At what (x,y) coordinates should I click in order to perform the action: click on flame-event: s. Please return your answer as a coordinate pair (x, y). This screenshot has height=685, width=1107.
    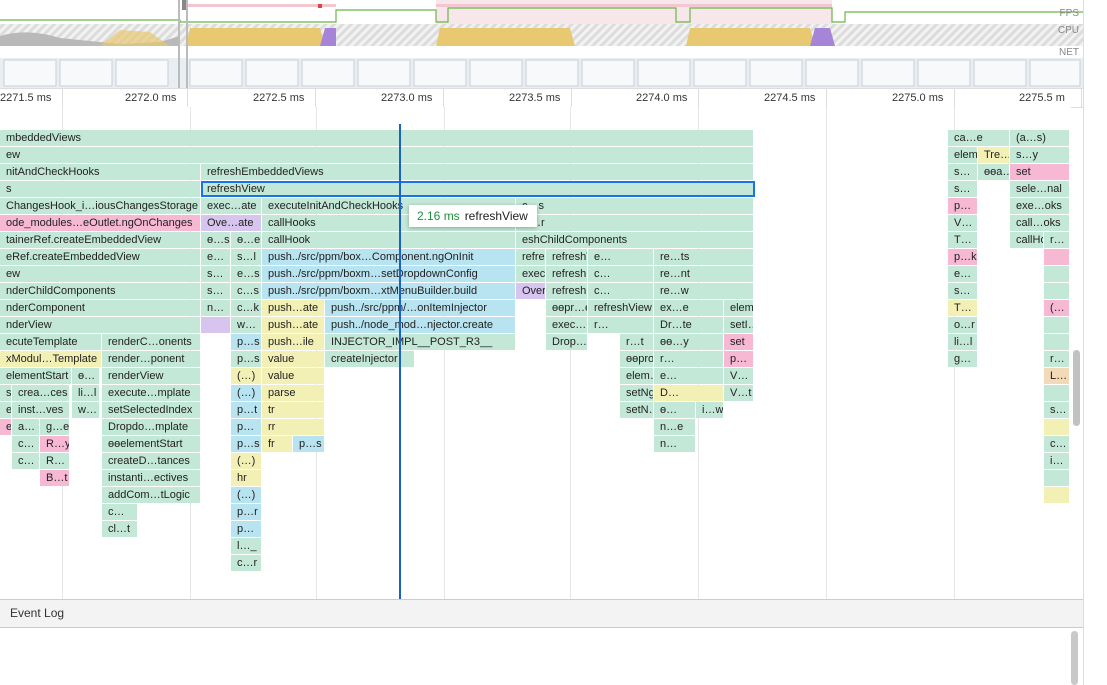
    Looking at the image, I should click on (100, 189).